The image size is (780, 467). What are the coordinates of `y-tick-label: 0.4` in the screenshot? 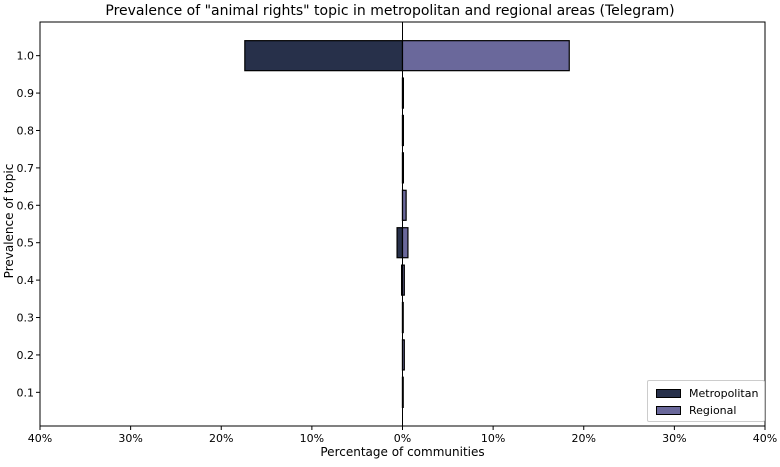 It's located at (26, 280).